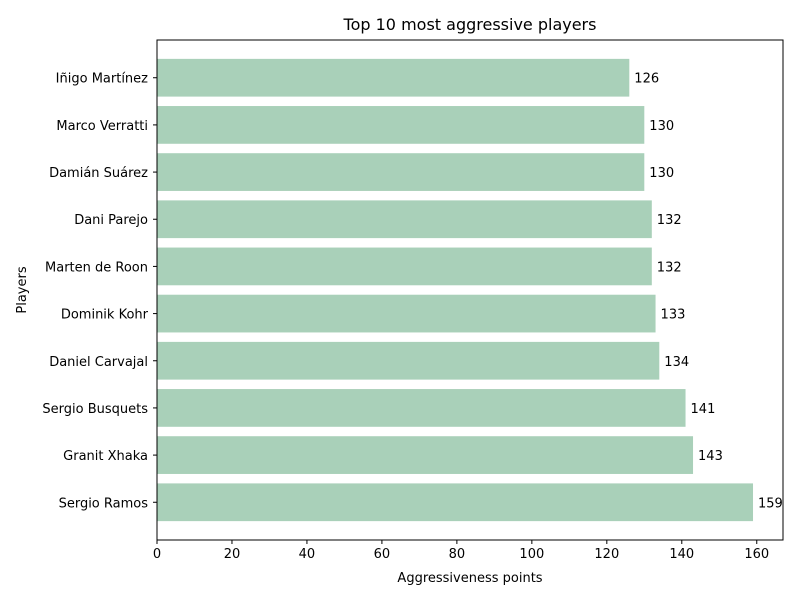 This screenshot has width=800, height=600. I want to click on y-tick-label: Granit Xhaka, so click(105, 456).